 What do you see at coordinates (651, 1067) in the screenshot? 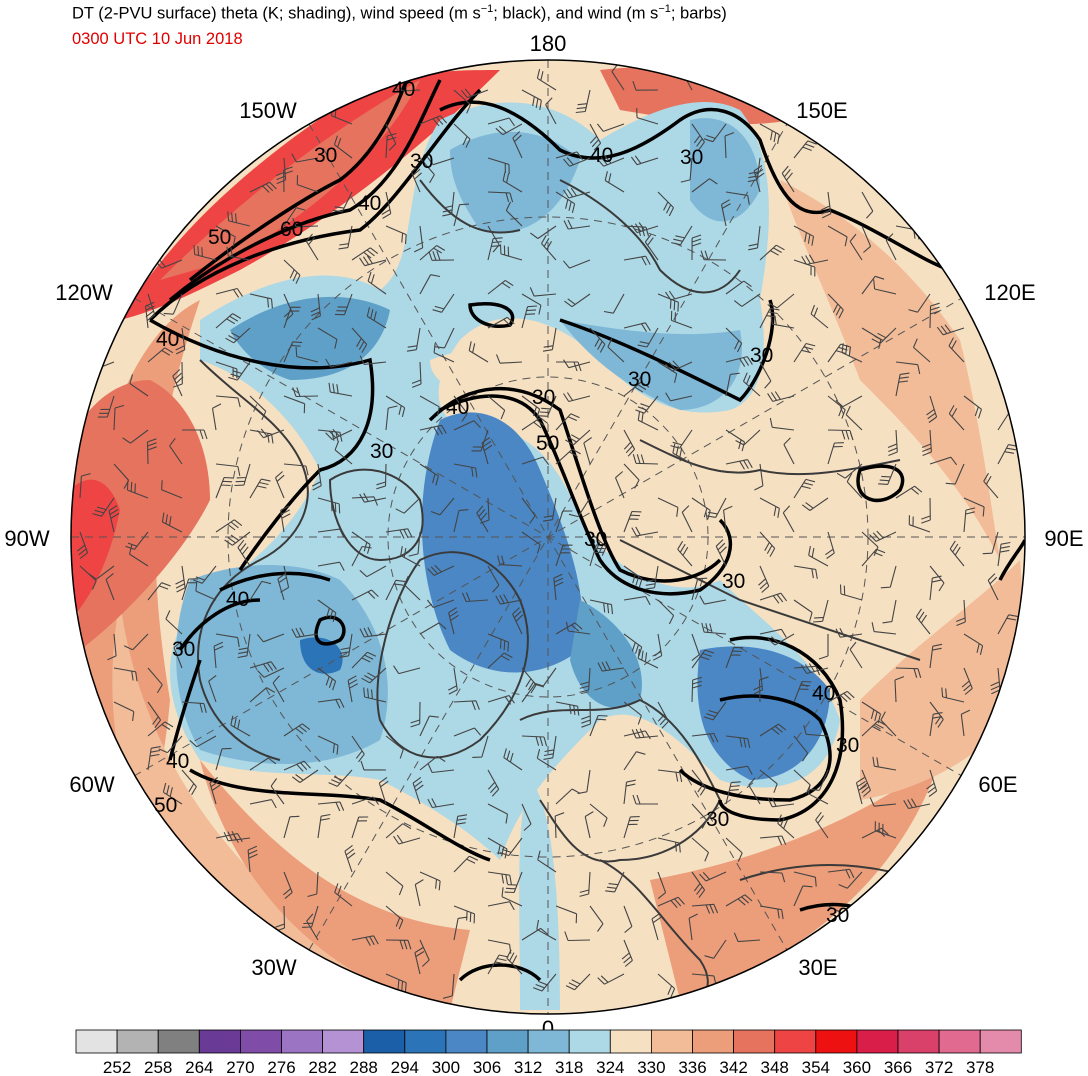
I see `colorbar-label: 330` at bounding box center [651, 1067].